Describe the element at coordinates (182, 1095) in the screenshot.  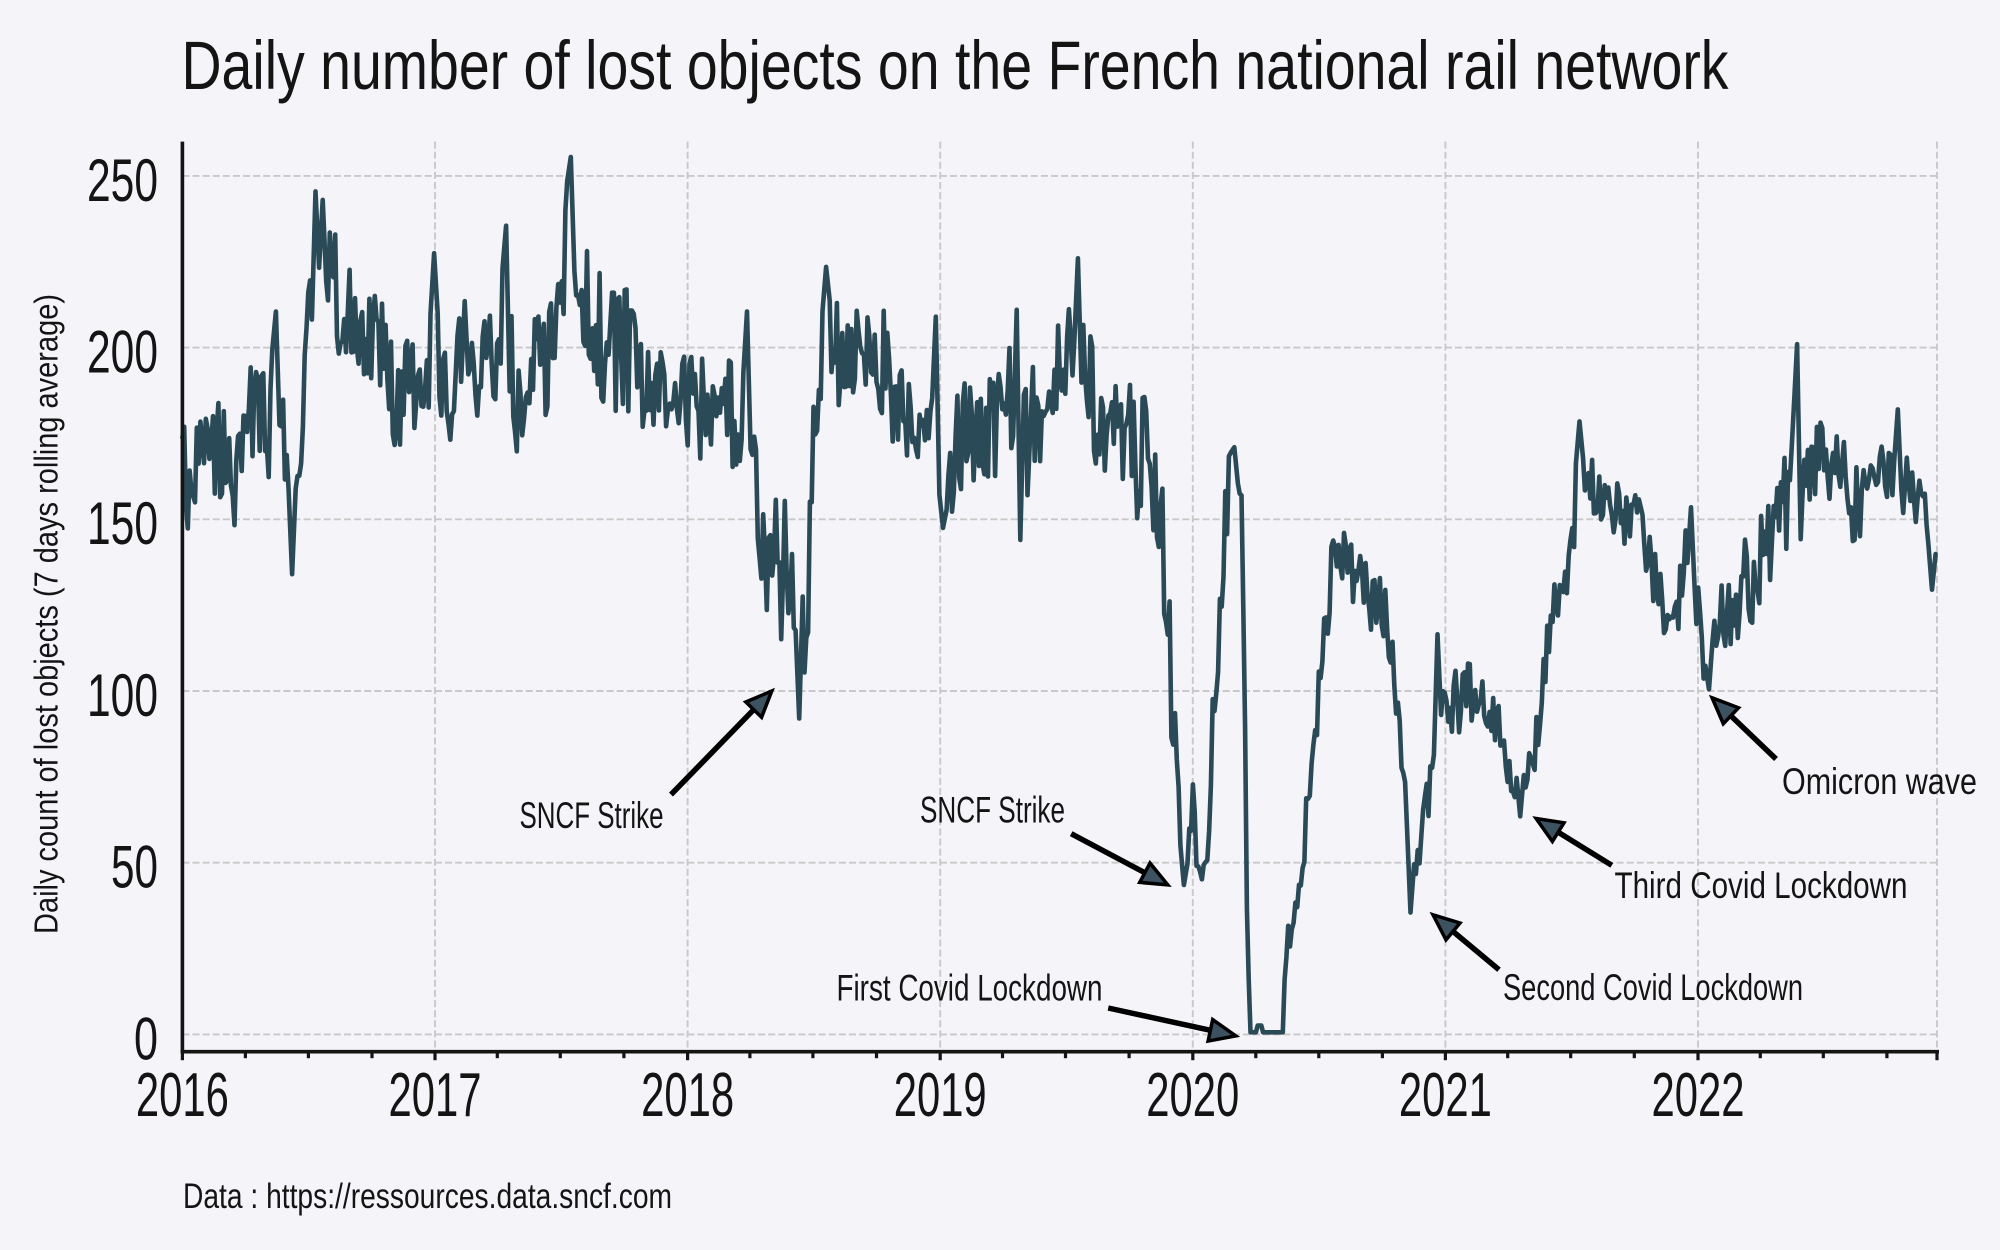
I see `svg-text: 2016` at that location.